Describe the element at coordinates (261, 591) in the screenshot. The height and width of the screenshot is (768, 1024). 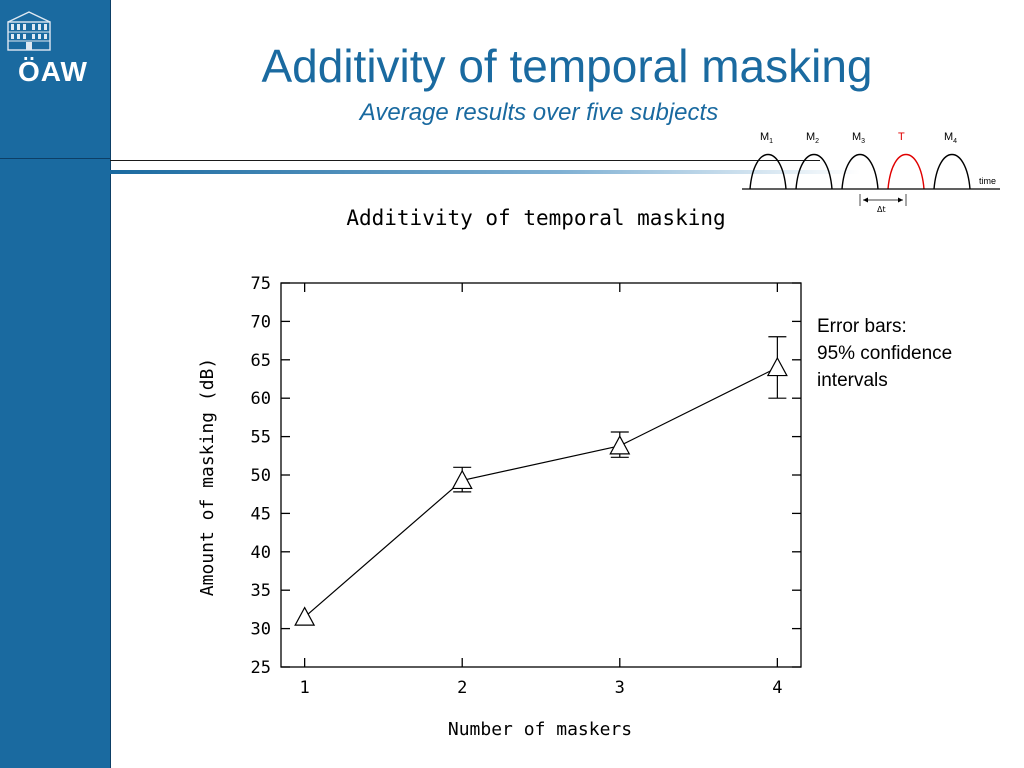
I see `y-tick-label: 35` at that location.